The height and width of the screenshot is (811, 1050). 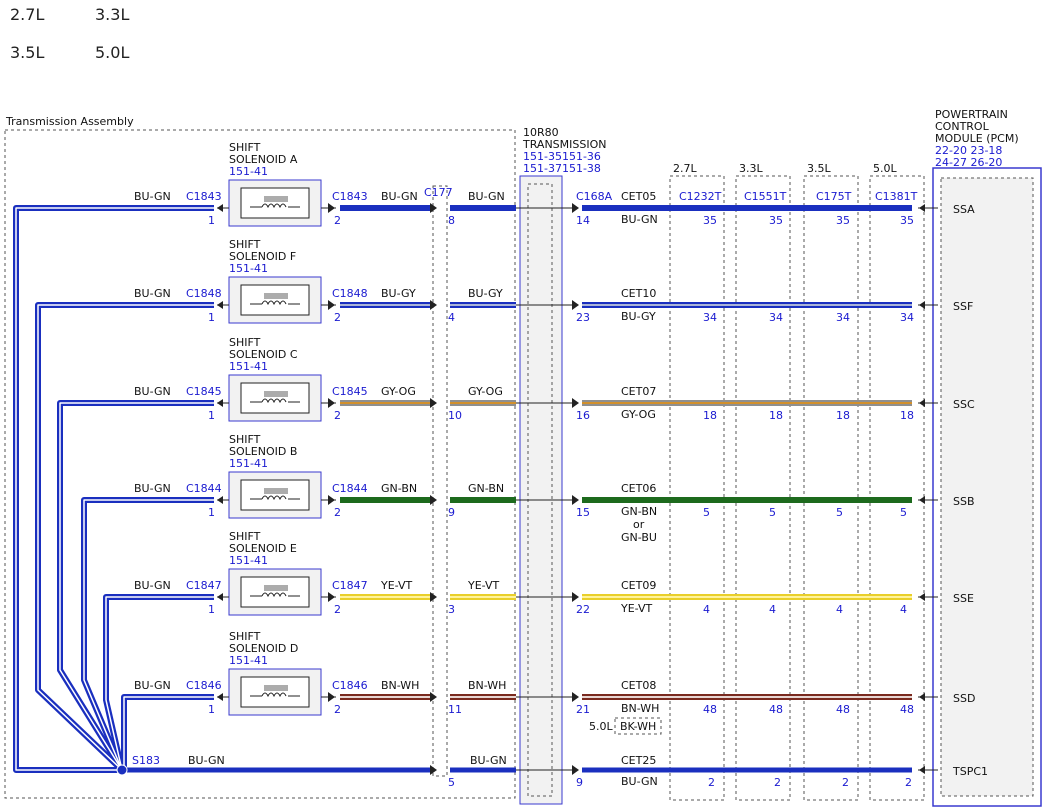 What do you see at coordinates (601, 726) in the screenshot?
I see `alt-note-engine: 5.0L` at bounding box center [601, 726].